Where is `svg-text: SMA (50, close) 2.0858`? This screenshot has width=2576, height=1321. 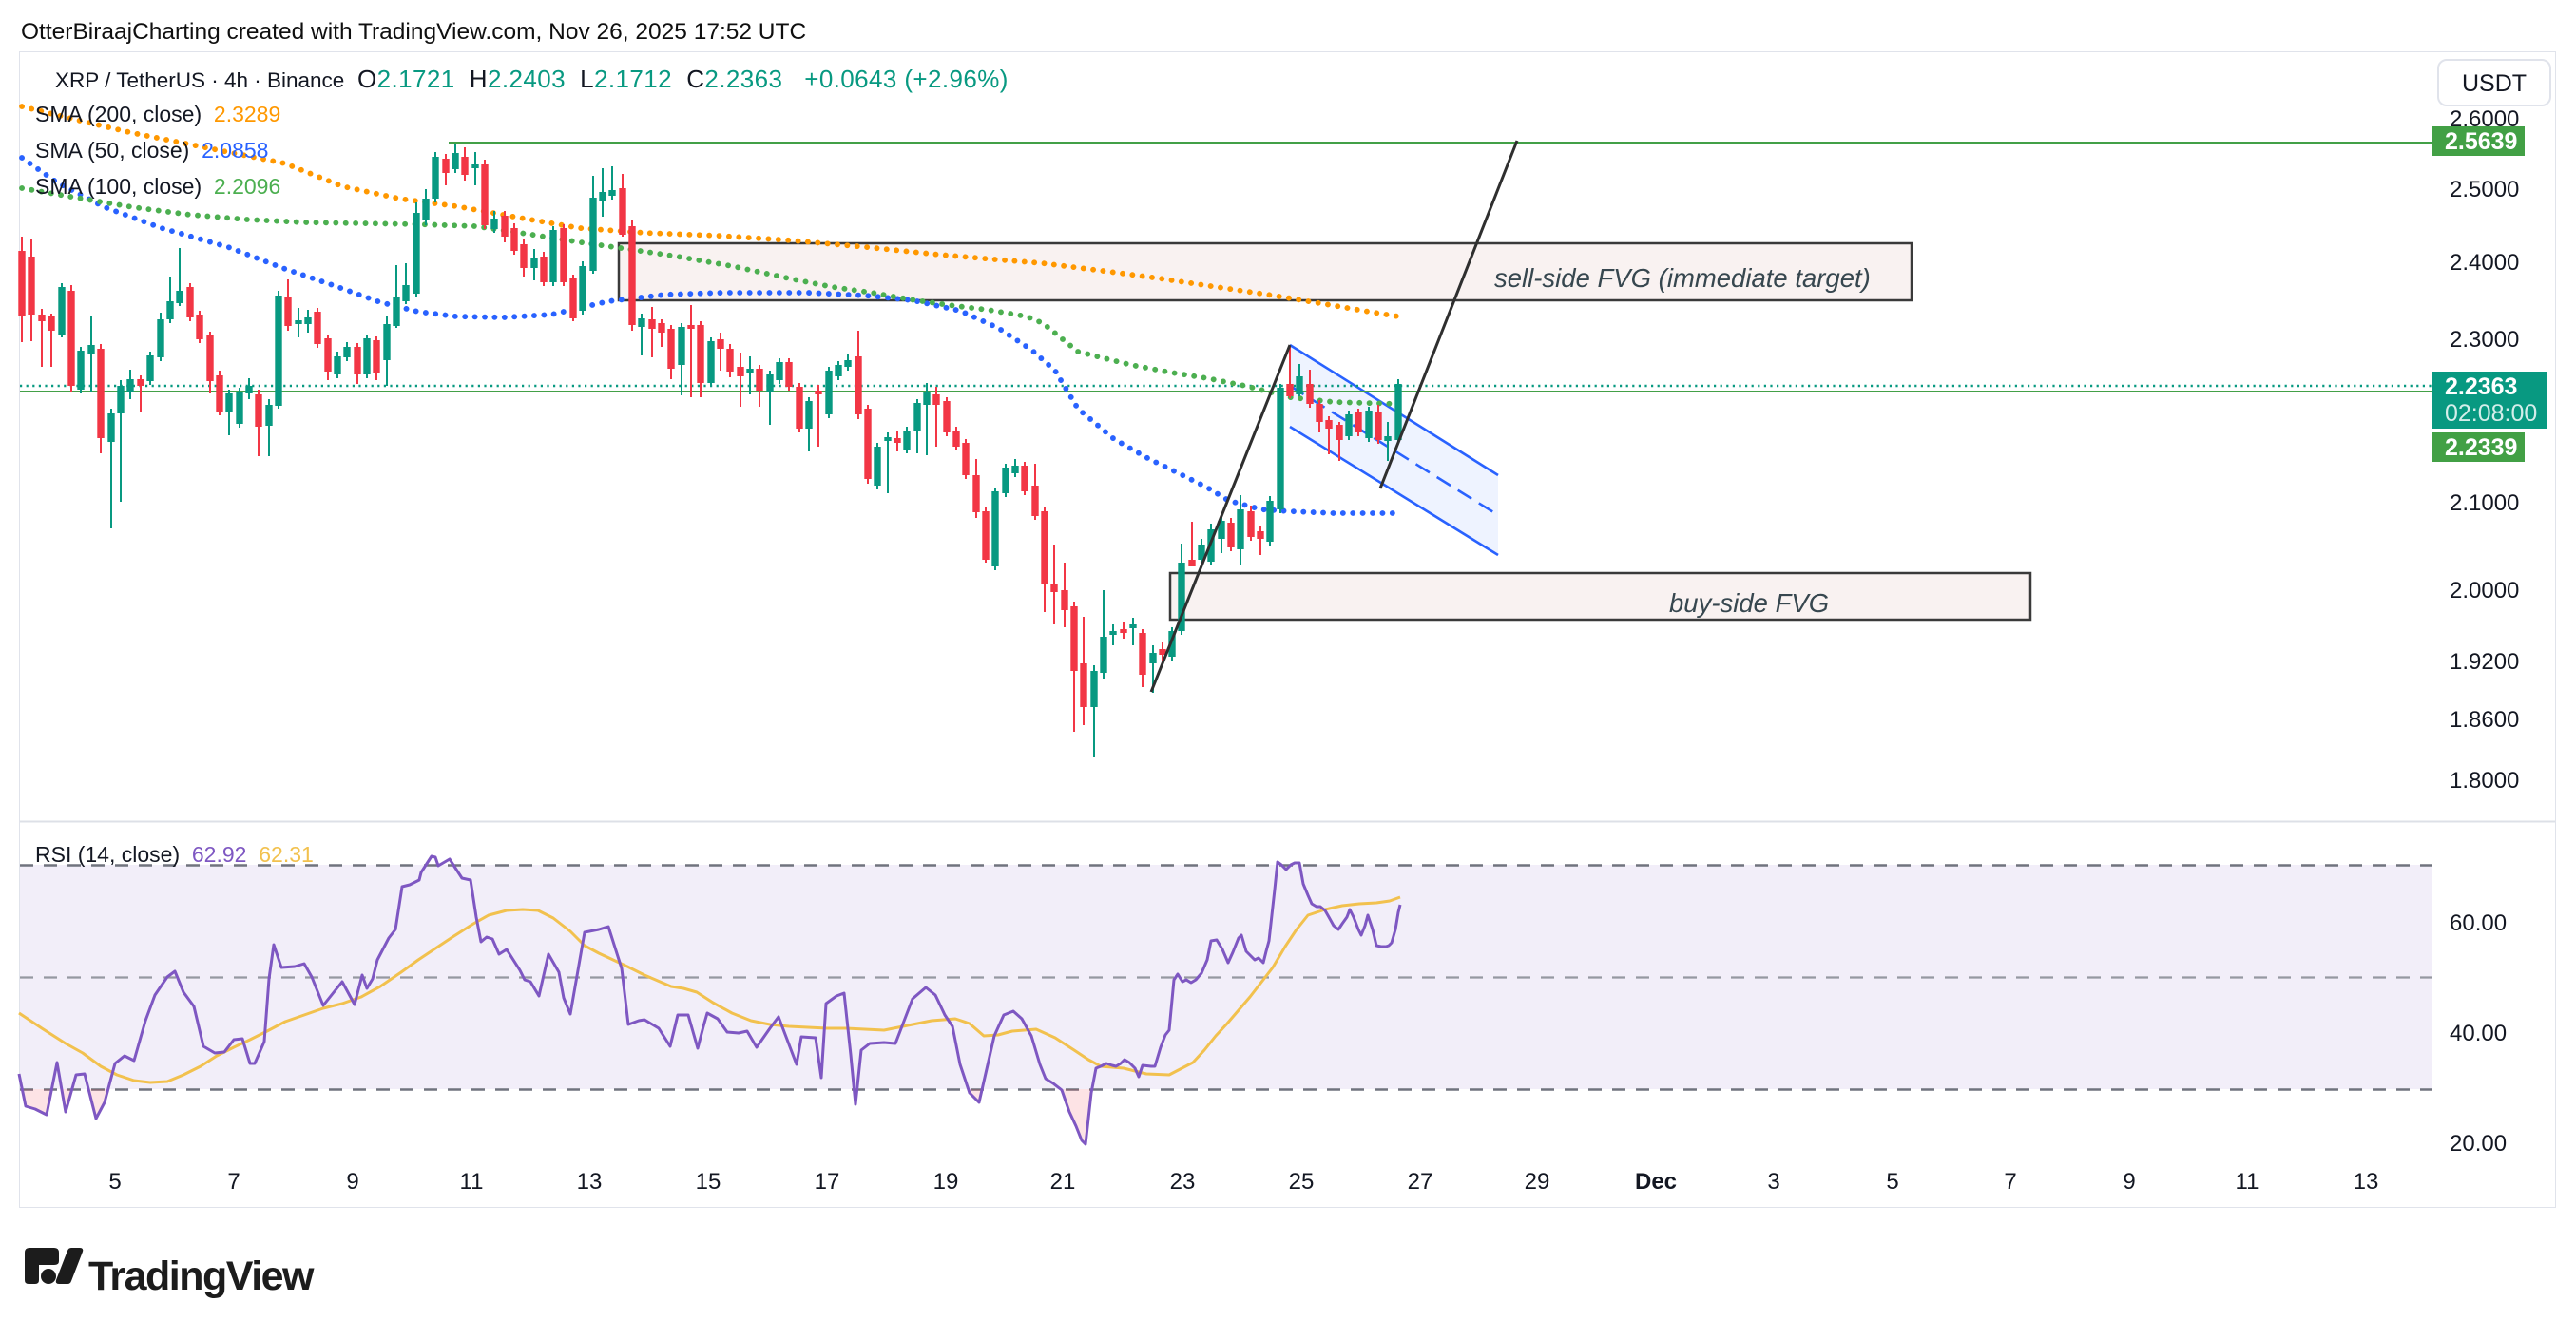 svg-text: SMA (50, close) 2.0858 is located at coordinates (151, 150).